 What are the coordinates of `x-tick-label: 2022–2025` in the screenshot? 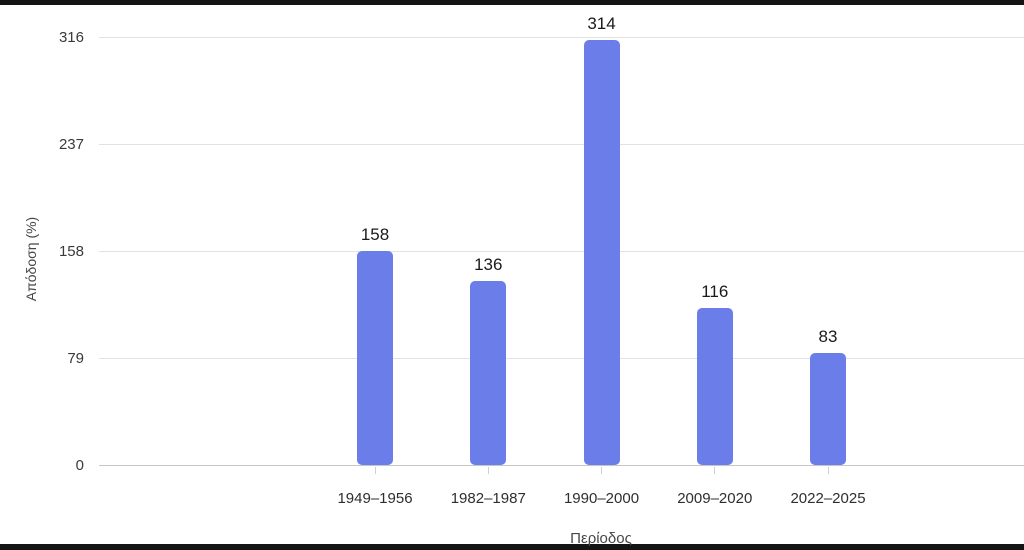 It's located at (828, 498).